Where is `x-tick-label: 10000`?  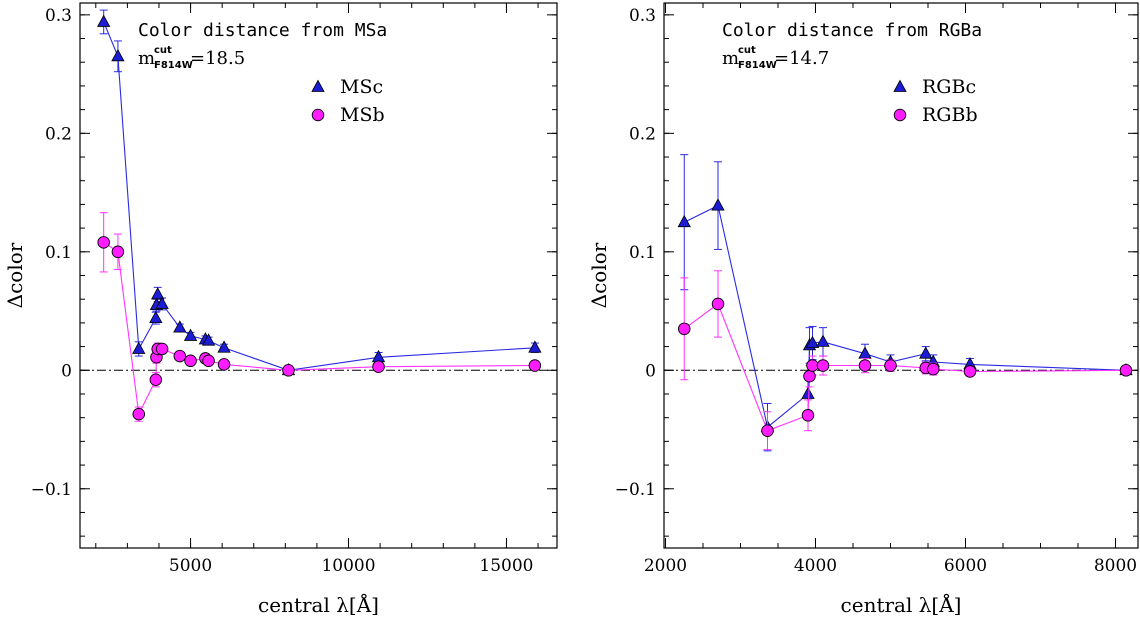
x-tick-label: 10000 is located at coordinates (348, 566).